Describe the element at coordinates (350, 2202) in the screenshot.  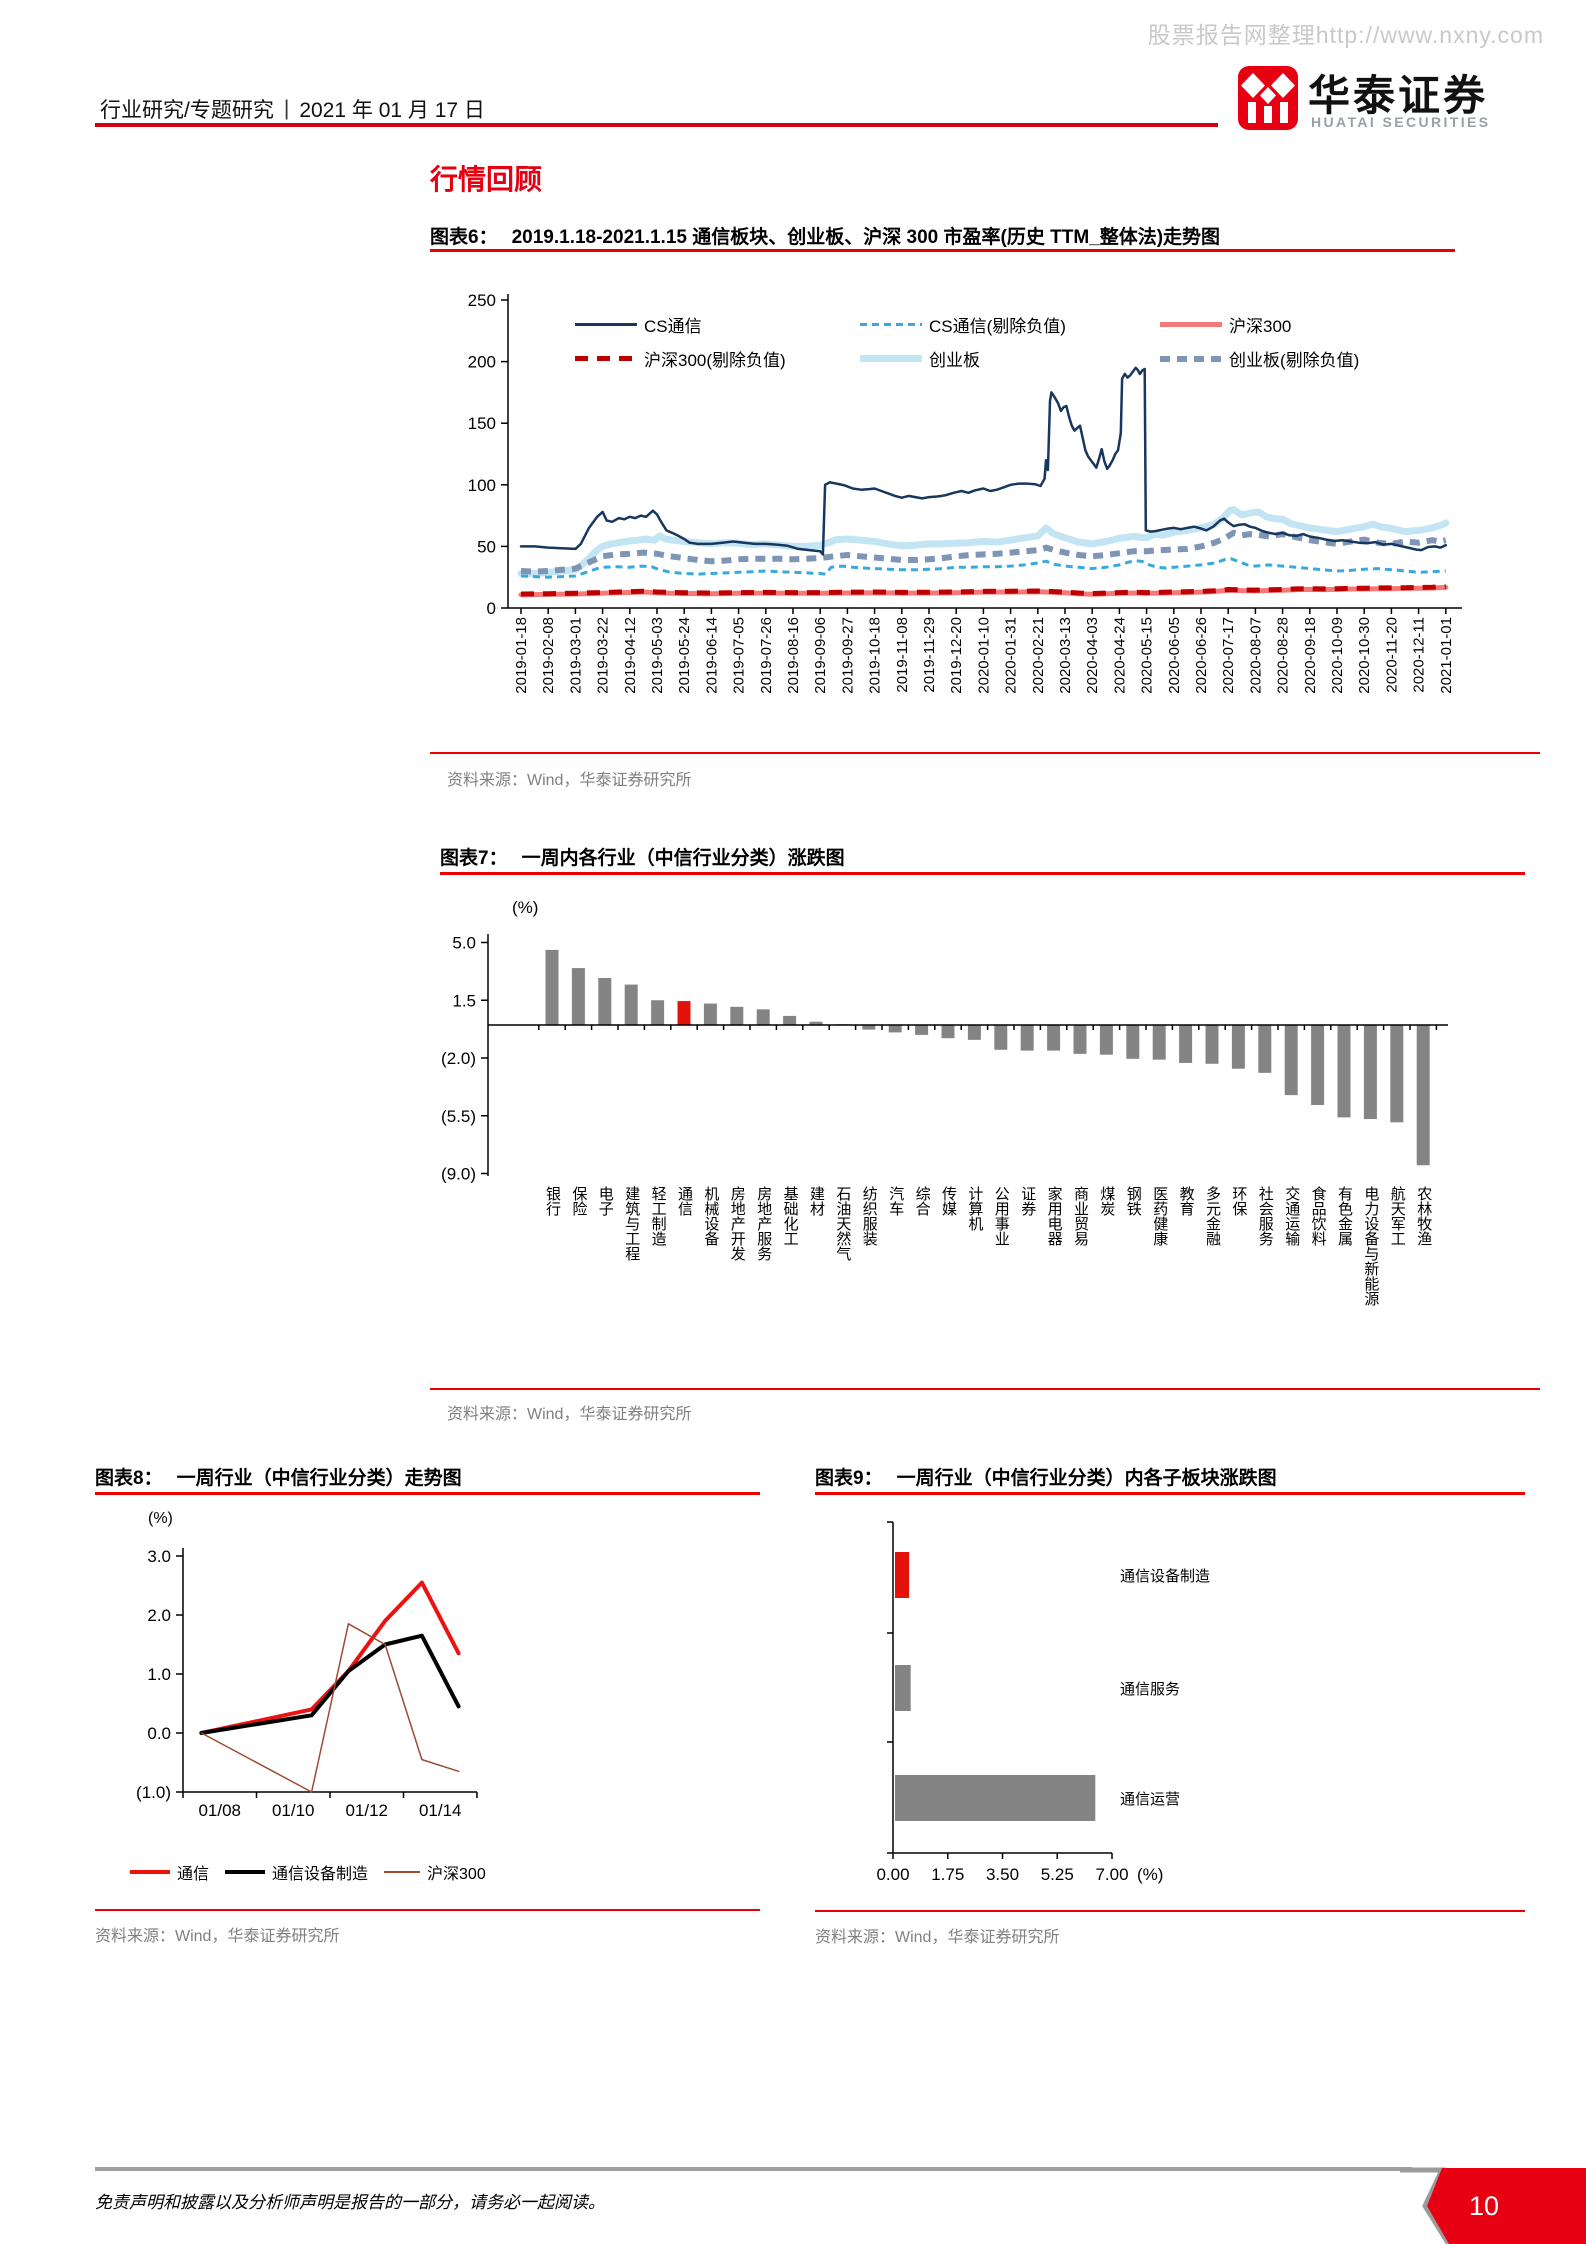
I see `footer-disclaimer: 免责声明和披露以及分析师声明是报告的一部分，请务必一起阅读。` at that location.